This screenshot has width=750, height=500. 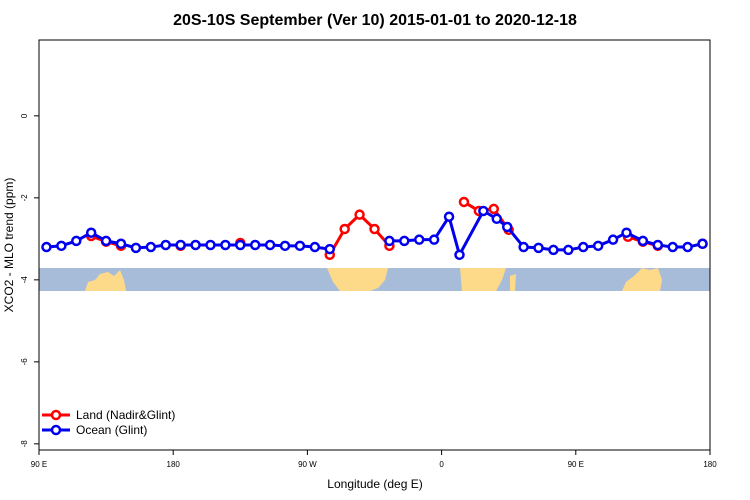 I want to click on y-tick-label: -8, so click(x=24, y=444).